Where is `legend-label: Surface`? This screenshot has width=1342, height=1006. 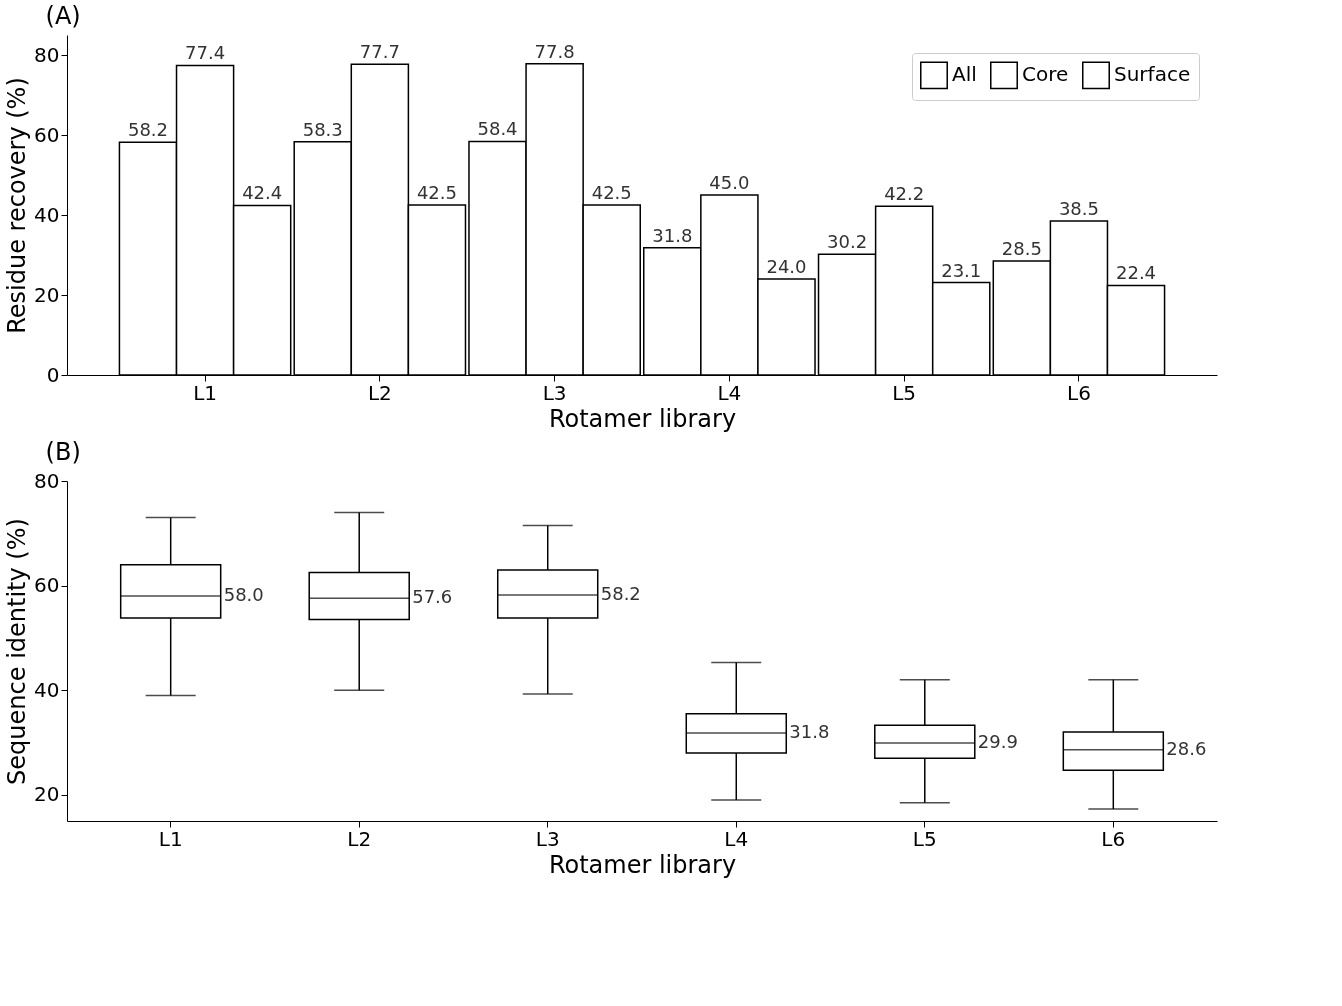
legend-label: Surface is located at coordinates (1152, 74).